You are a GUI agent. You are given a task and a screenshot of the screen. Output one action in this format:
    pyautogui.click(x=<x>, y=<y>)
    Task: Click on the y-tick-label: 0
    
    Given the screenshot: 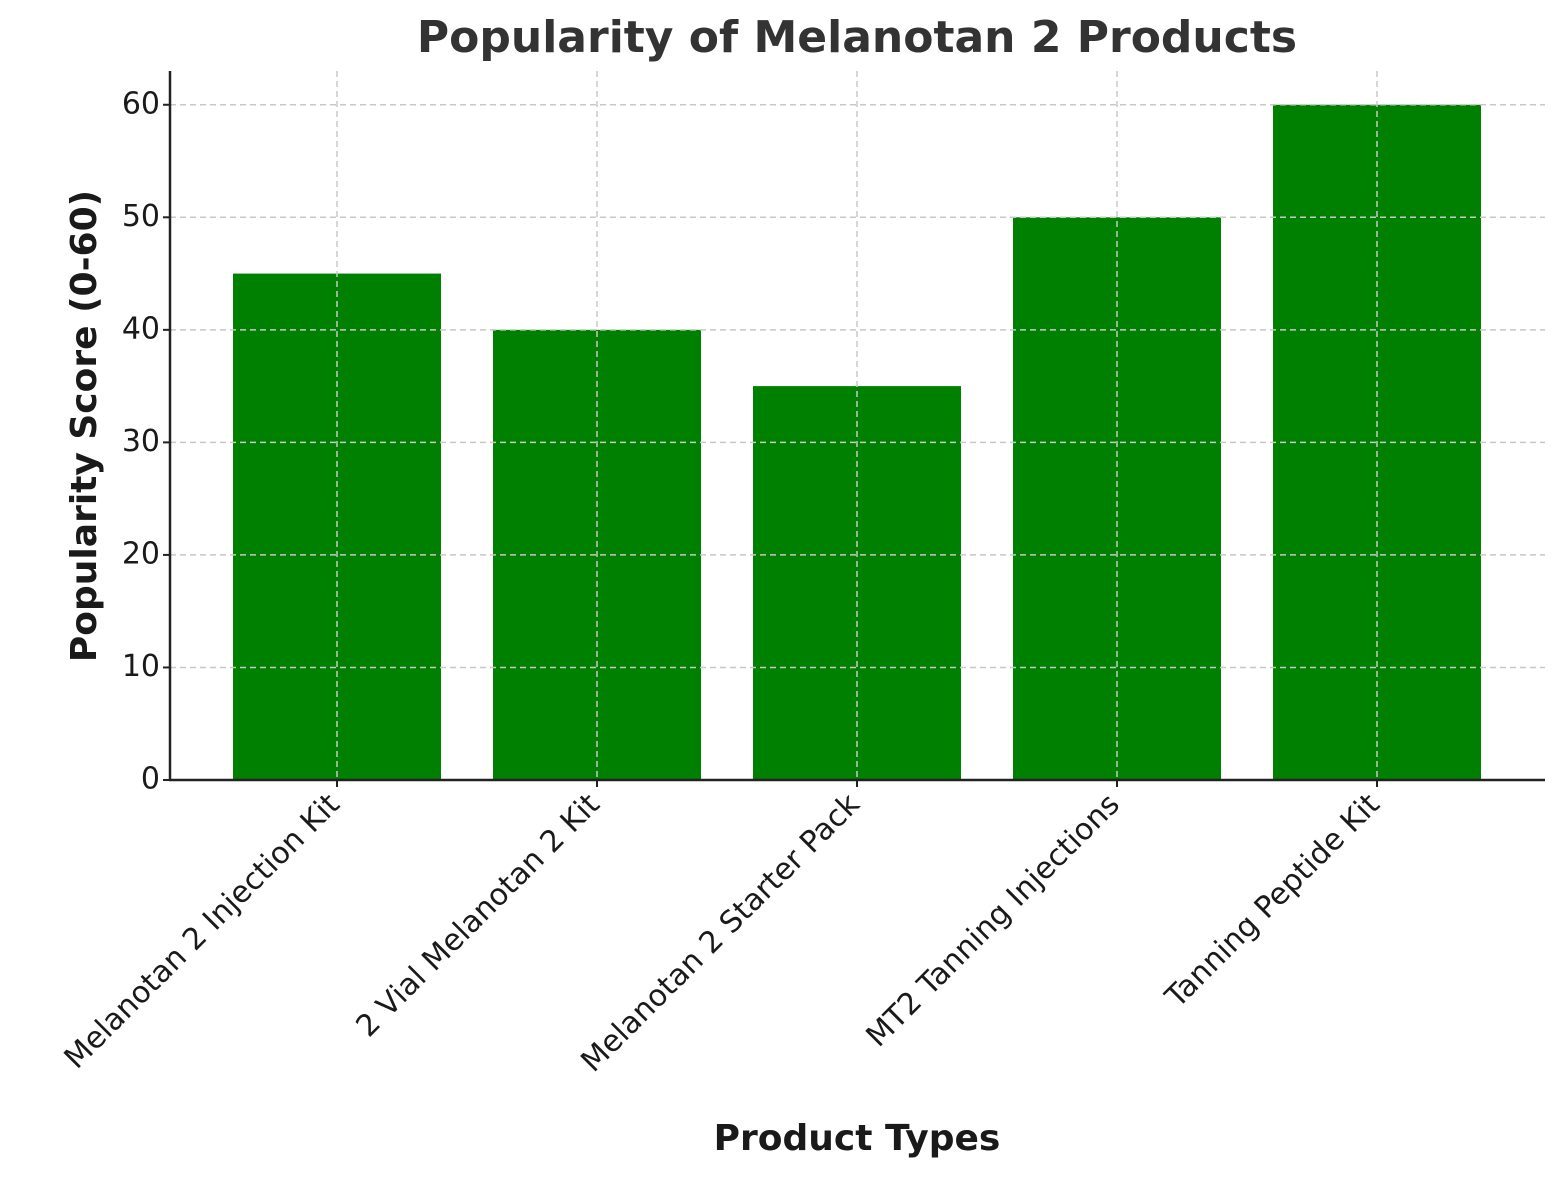 What is the action you would take?
    pyautogui.click(x=150, y=779)
    